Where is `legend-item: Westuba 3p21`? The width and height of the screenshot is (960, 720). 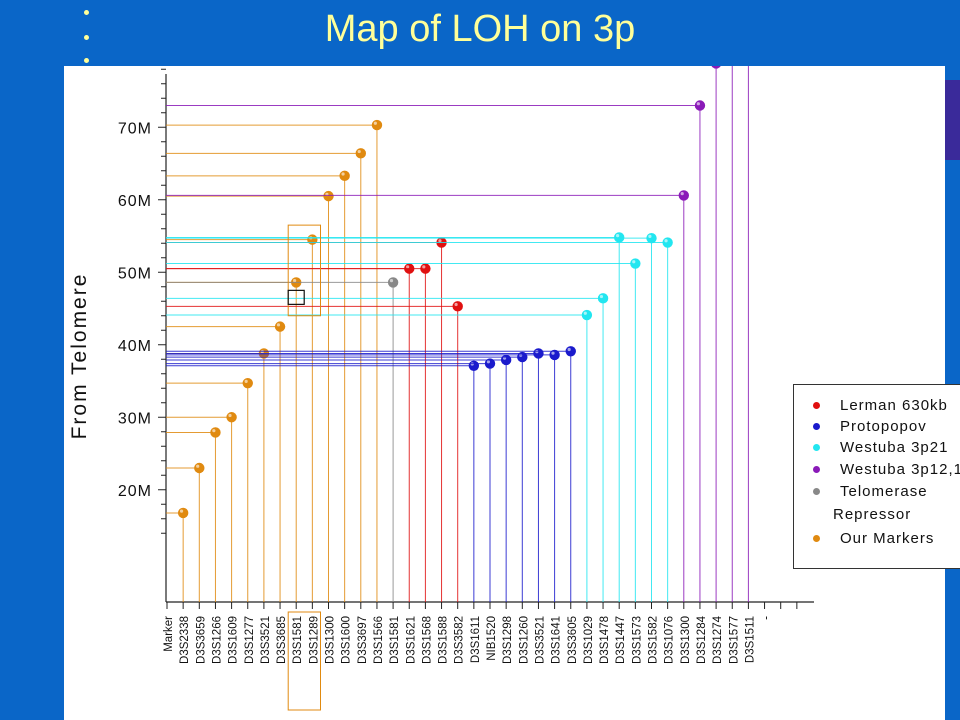
legend-item: Westuba 3p21 is located at coordinates (871, 447).